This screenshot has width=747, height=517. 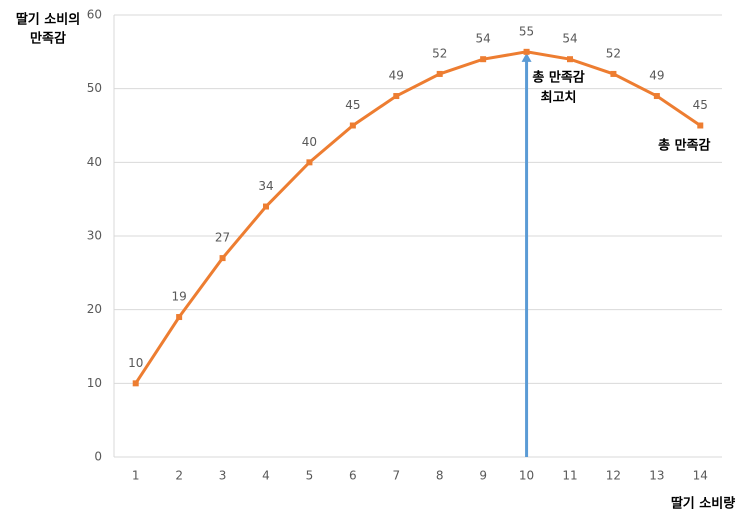 I want to click on y-axis-label: 만족감, so click(x=48, y=39).